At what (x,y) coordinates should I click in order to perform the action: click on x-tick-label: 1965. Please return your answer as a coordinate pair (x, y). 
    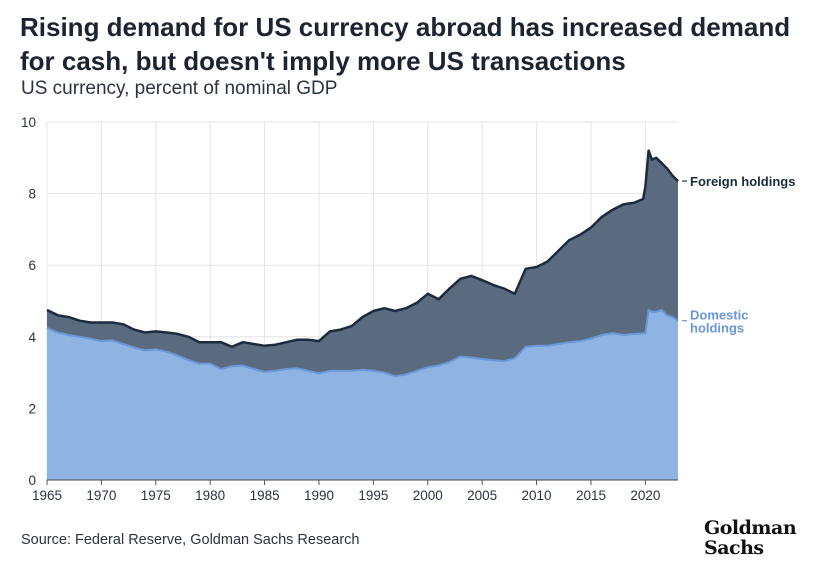
    Looking at the image, I should click on (47, 495).